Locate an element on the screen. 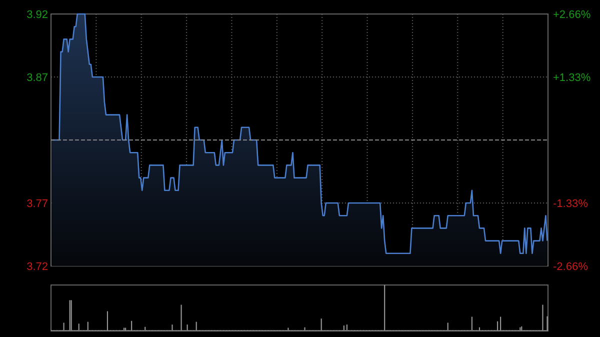 The height and width of the screenshot is (337, 600). y2-tick-label: -1.33% is located at coordinates (570, 204).